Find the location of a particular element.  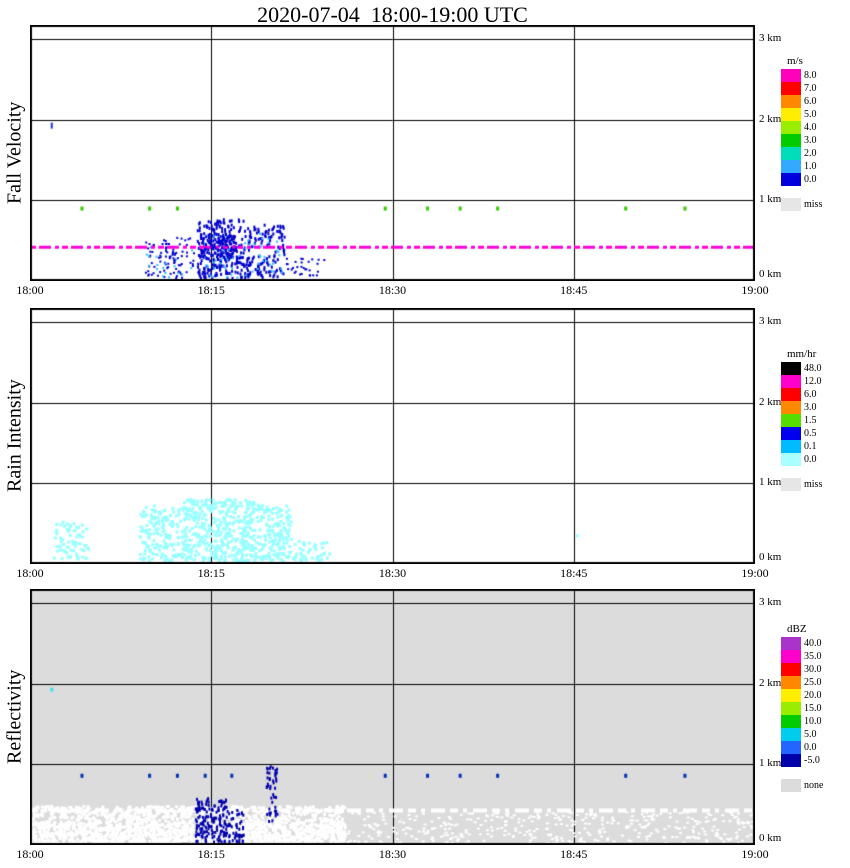

legend-entry: miss is located at coordinates (815, 204).